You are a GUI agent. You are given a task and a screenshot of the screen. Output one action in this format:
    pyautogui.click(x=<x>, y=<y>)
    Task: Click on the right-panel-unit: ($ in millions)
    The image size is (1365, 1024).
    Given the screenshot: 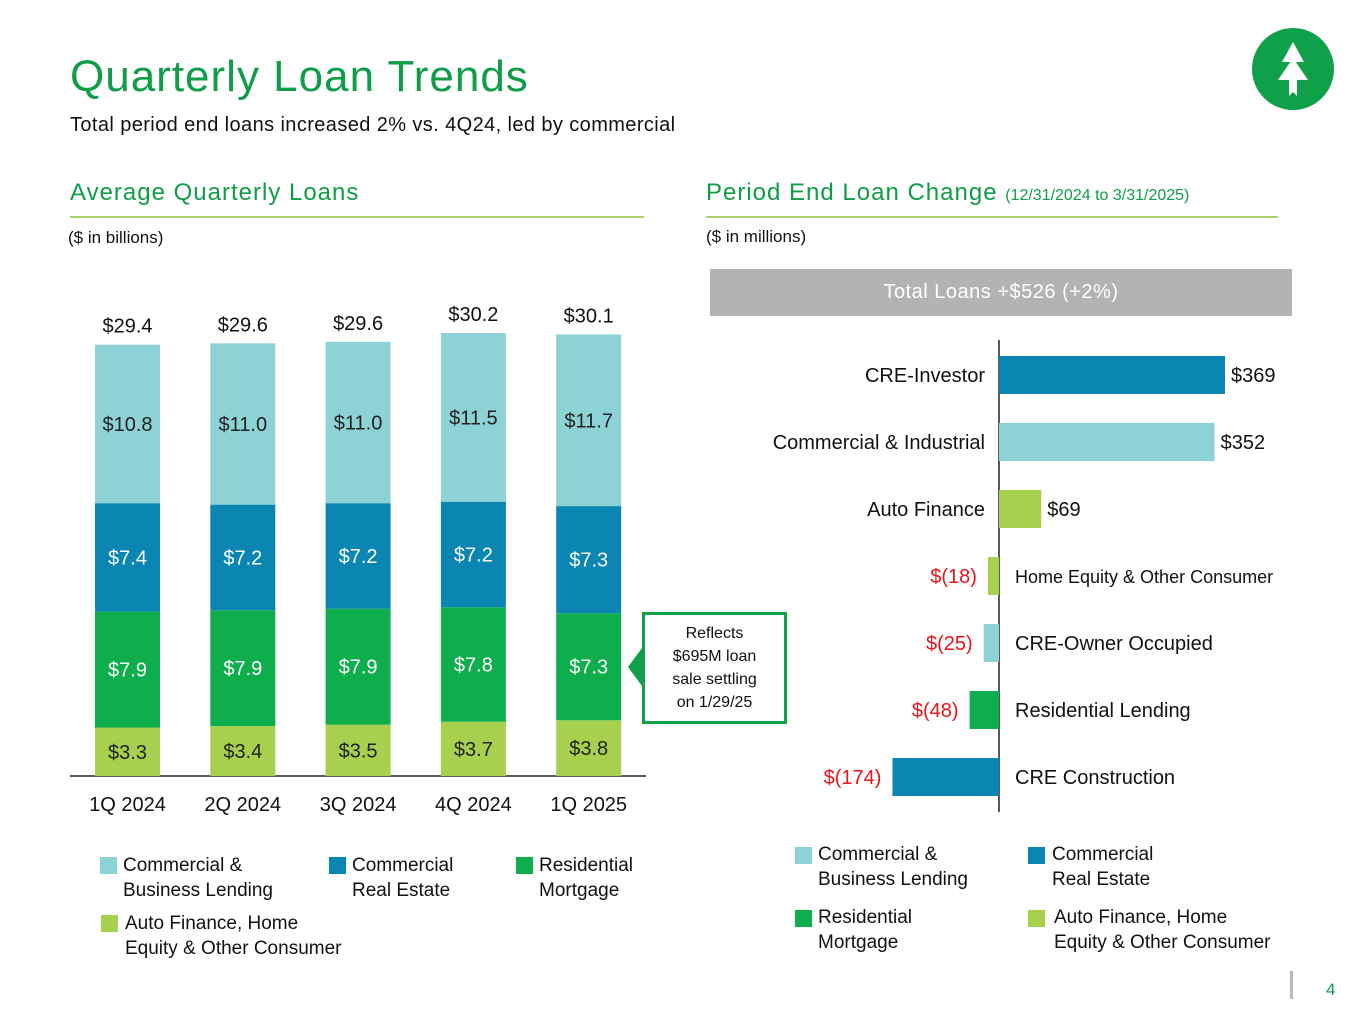 What is the action you would take?
    pyautogui.click(x=756, y=236)
    